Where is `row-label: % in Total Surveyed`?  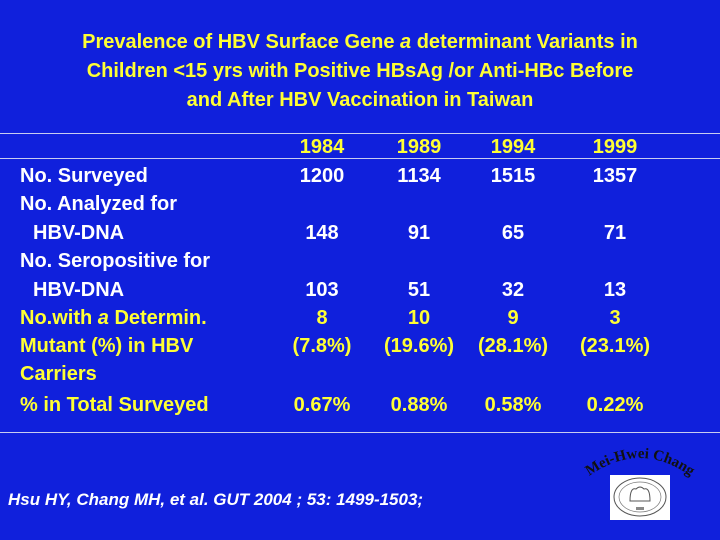
row-label: % in Total Surveyed is located at coordinates (114, 405).